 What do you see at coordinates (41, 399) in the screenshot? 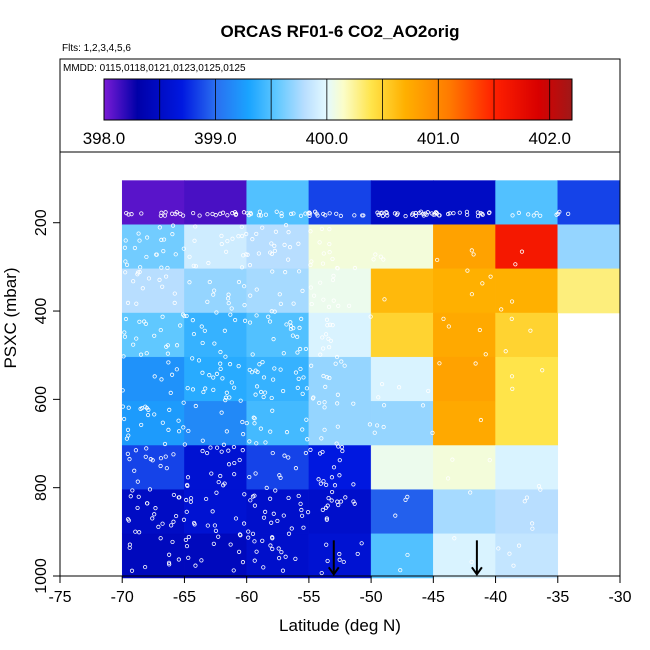
I see `y-tick-label: 600` at bounding box center [41, 399].